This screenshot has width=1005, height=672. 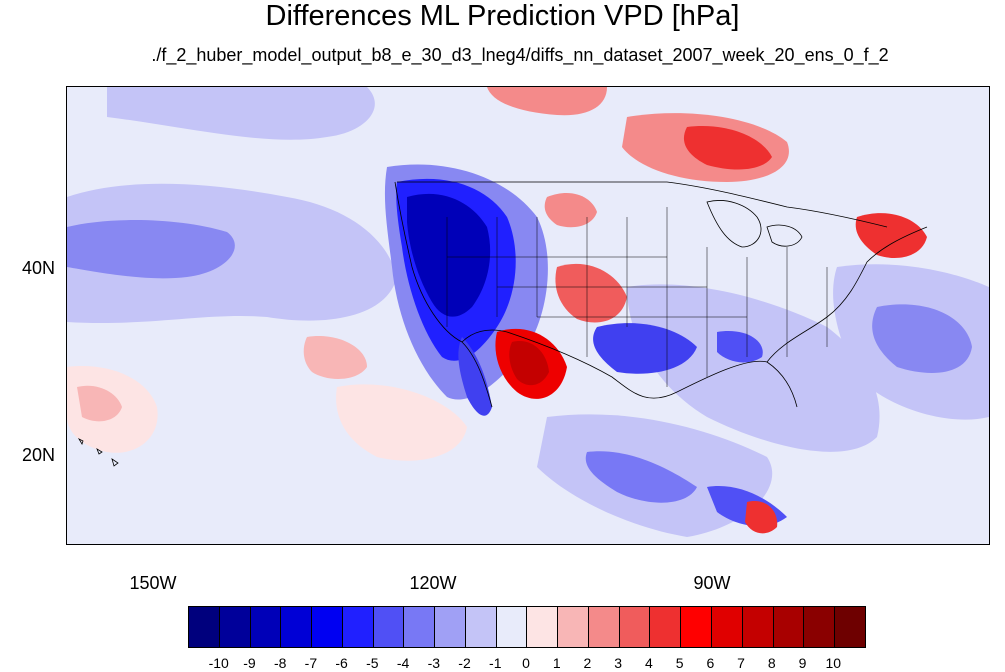 I want to click on colorbar-tick-label: -8, so click(x=280, y=663).